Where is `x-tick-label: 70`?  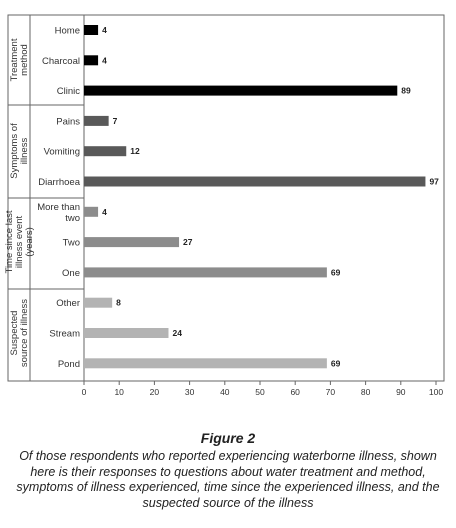 x-tick-label: 70 is located at coordinates (331, 392).